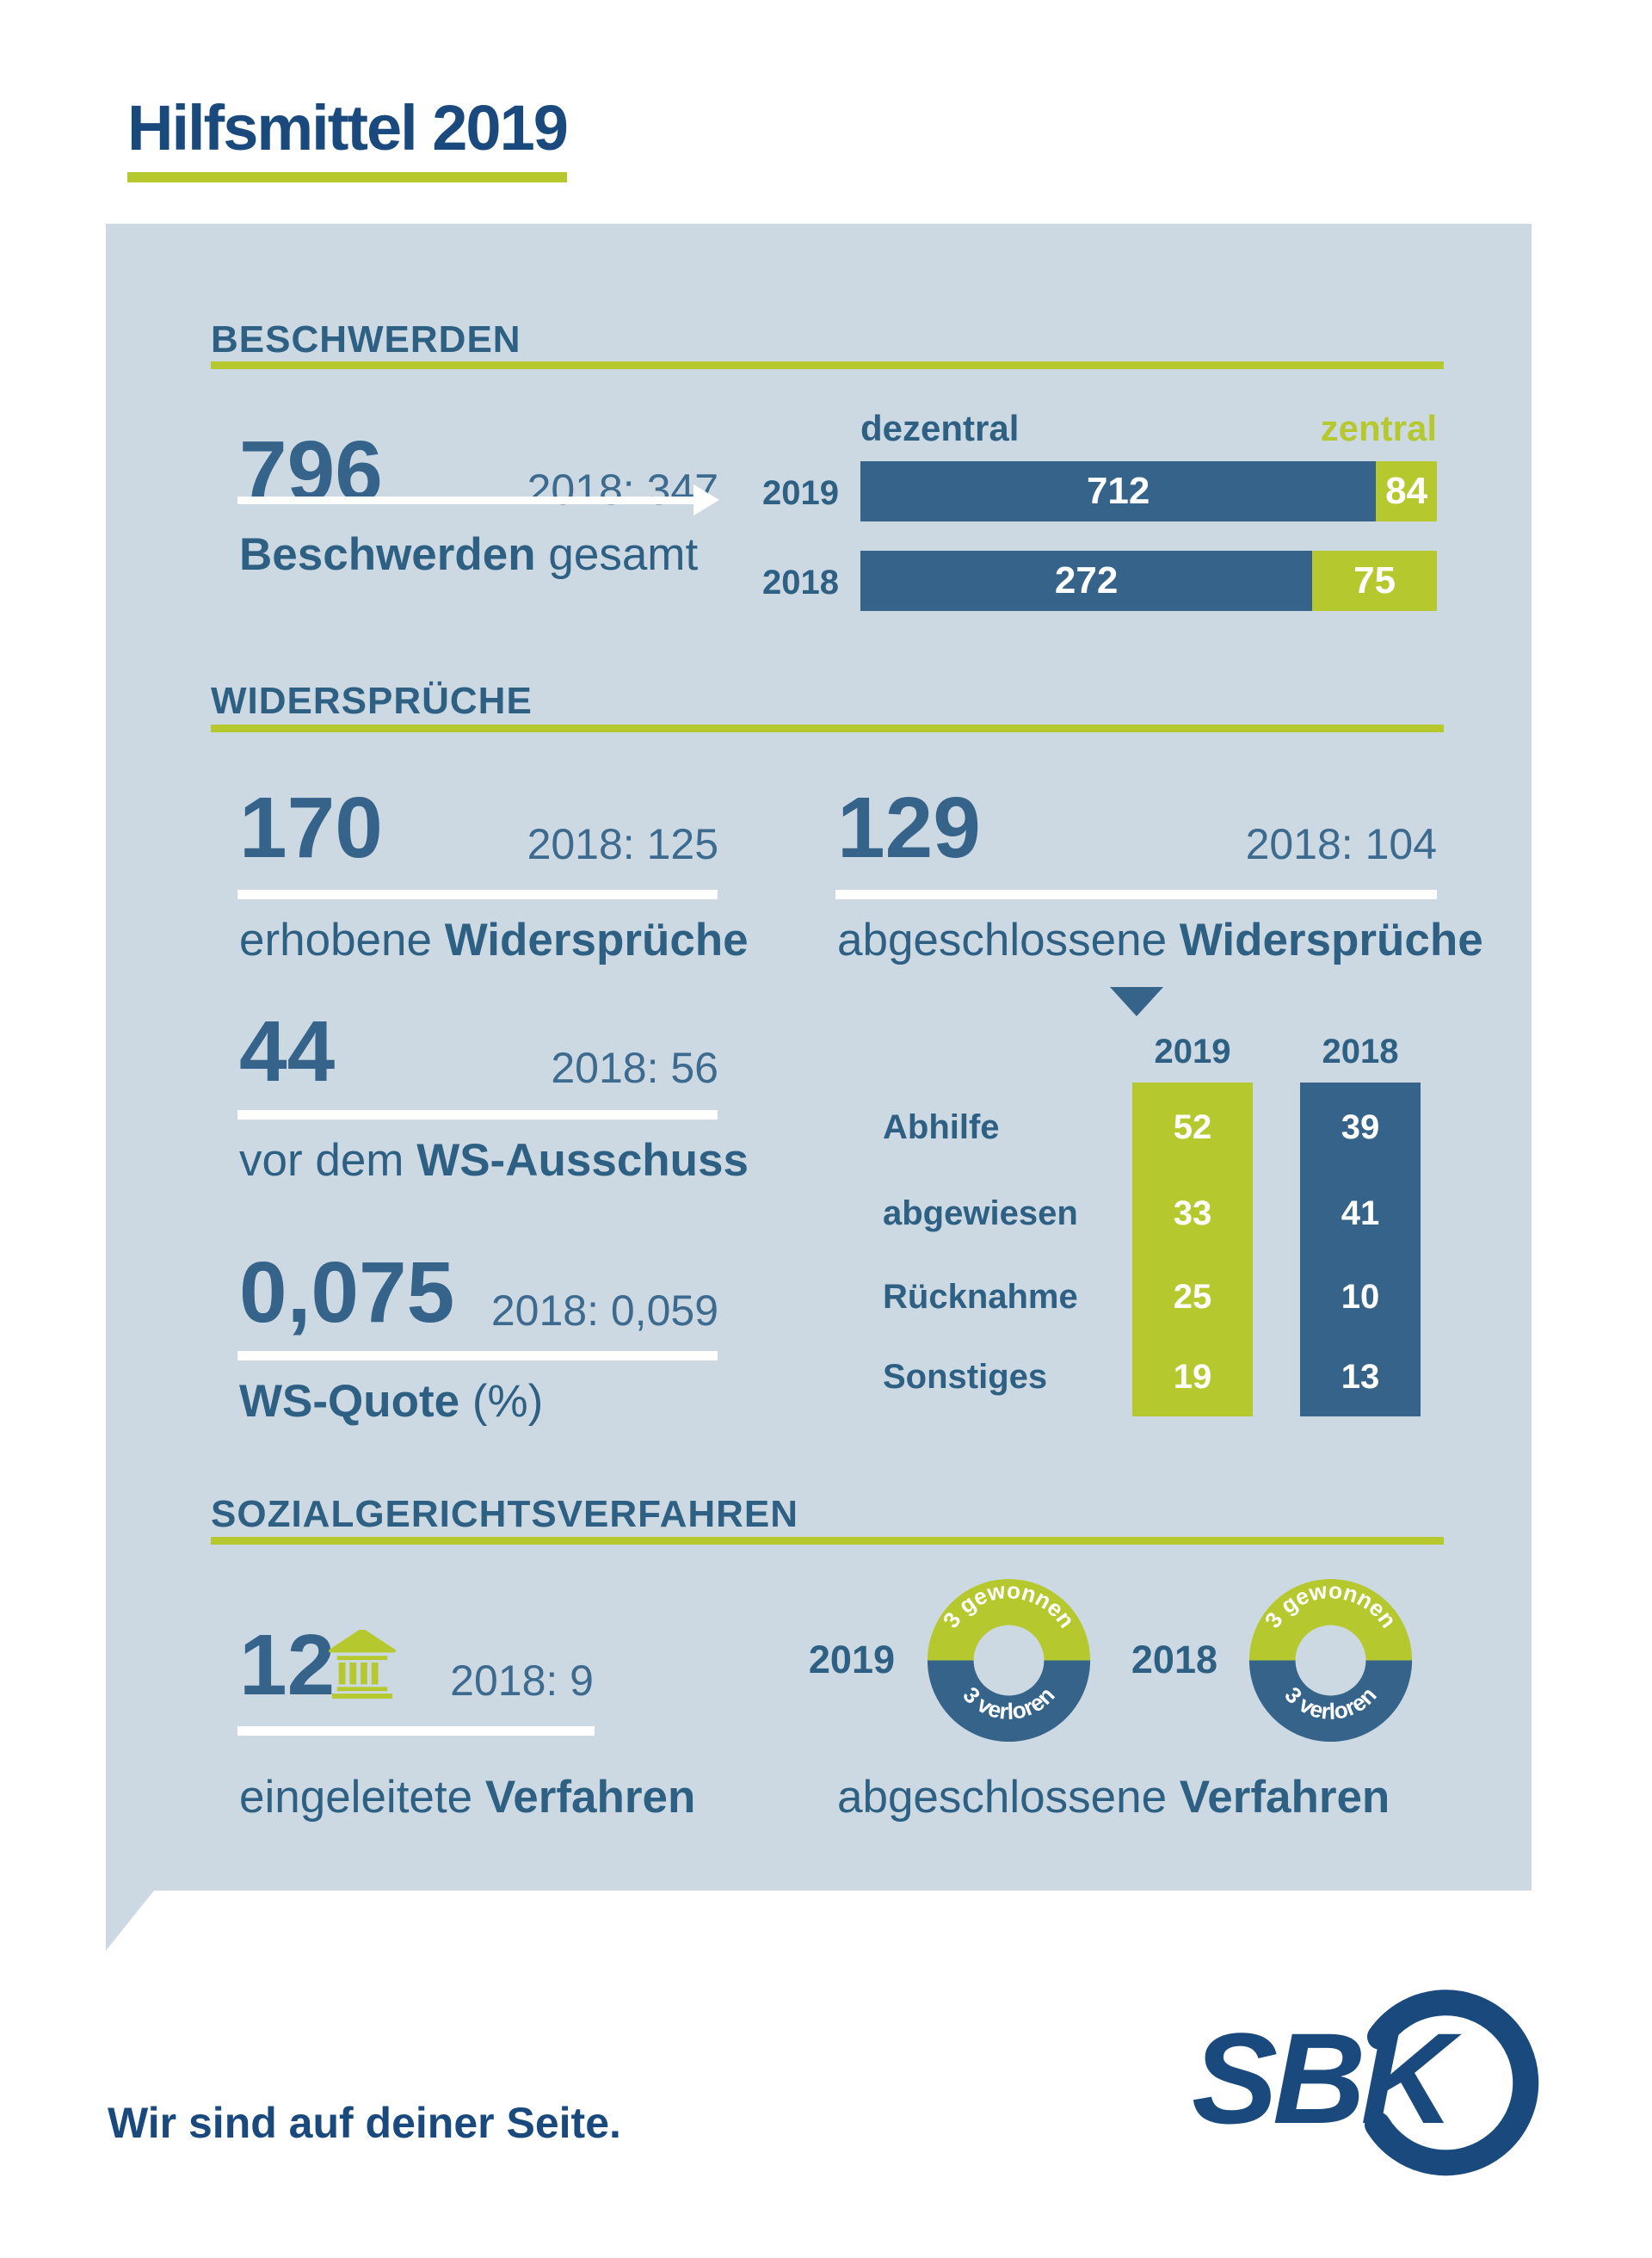  I want to click on table-row-label: Rücknahme, so click(980, 1297).